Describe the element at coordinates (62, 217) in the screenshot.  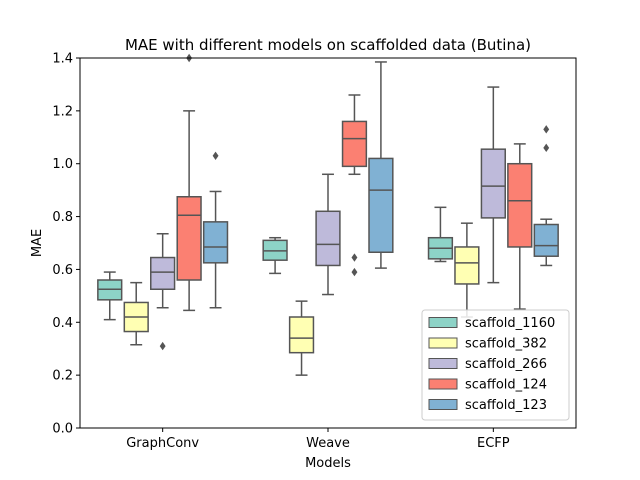
I see `y-tick-label: 0.8` at that location.